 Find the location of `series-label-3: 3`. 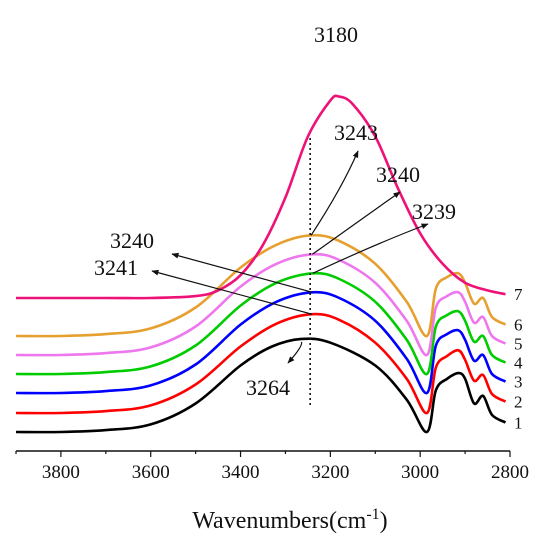

series-label-3: 3 is located at coordinates (518, 382).